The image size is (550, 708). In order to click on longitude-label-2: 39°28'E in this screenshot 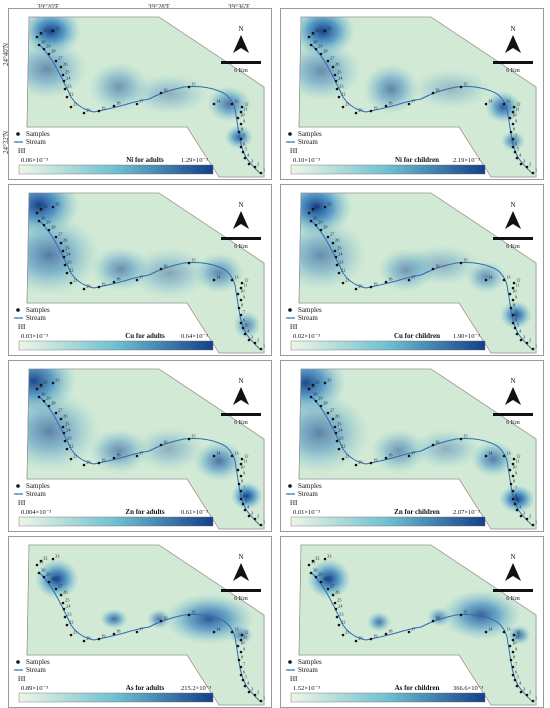, I will do `click(159, 7)`.